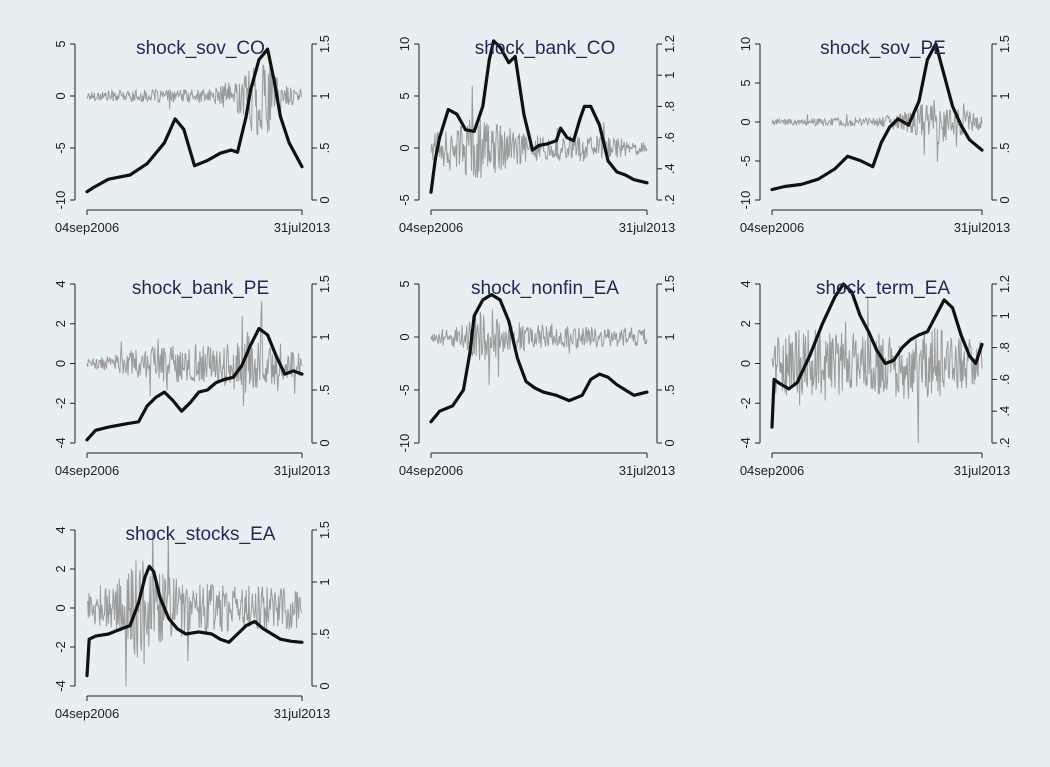 Image resolution: width=1050 pixels, height=767 pixels. I want to click on panel-title: shock_sov_PE, so click(883, 48).